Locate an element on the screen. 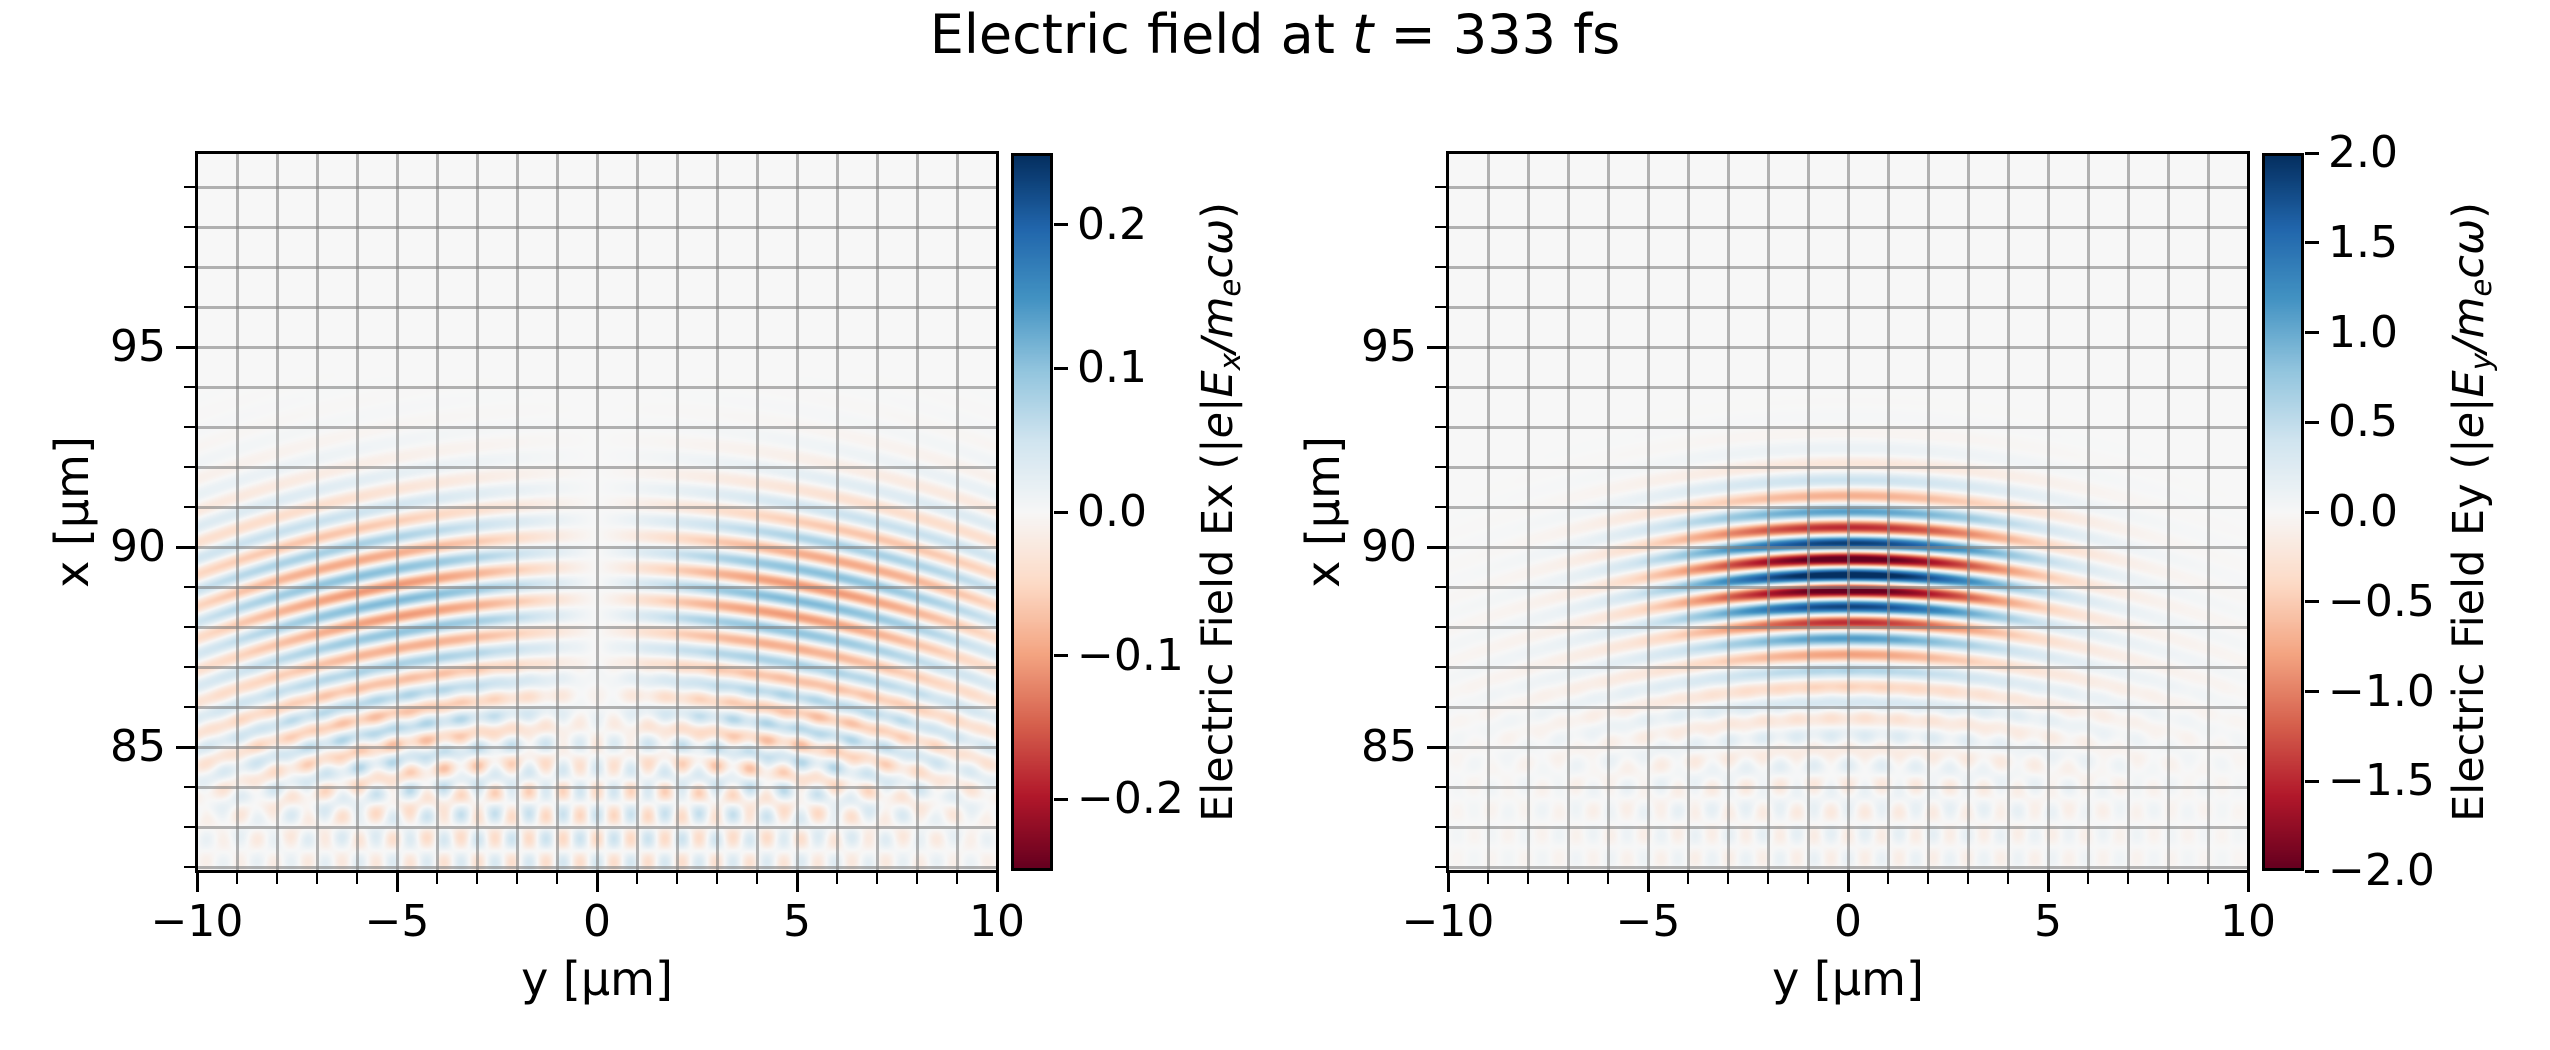 The height and width of the screenshot is (1050, 2550). colorbar-tick-label: −1.5 is located at coordinates (2381, 781).